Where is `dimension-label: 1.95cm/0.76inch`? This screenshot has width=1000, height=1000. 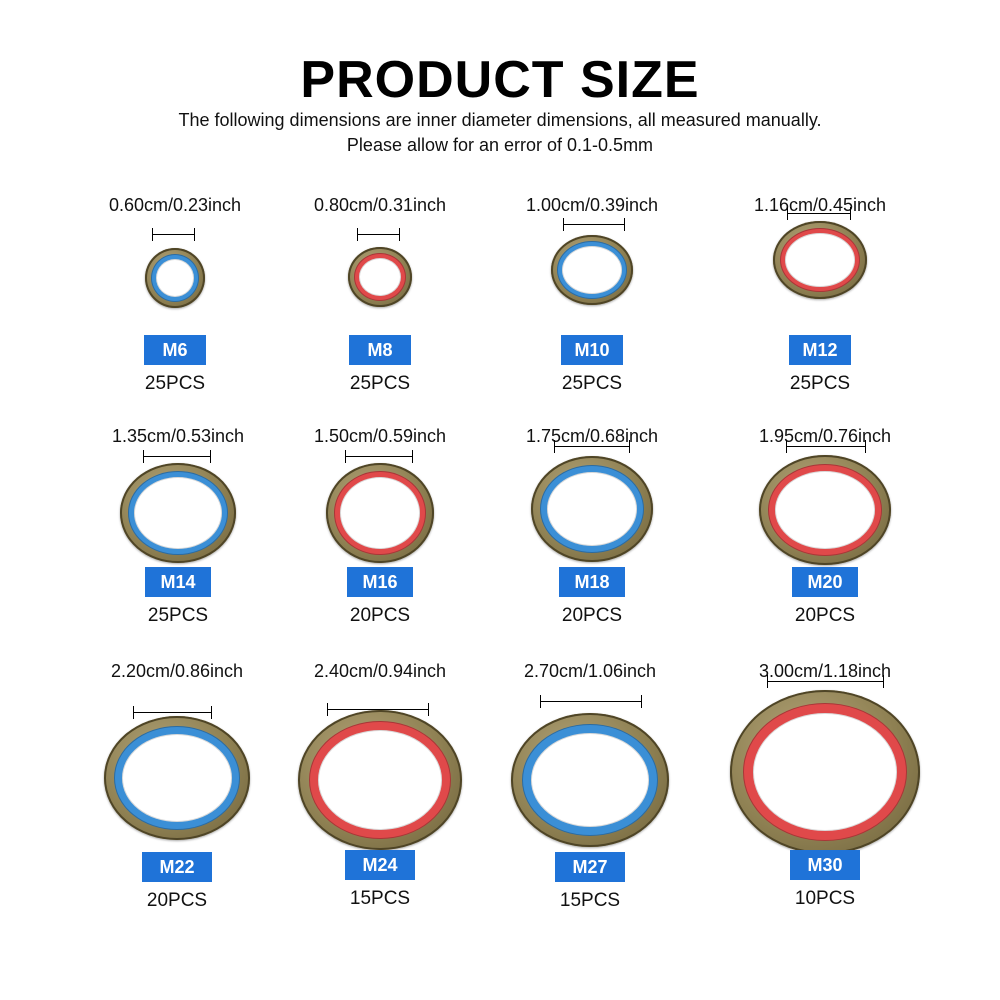 dimension-label: 1.95cm/0.76inch is located at coordinates (825, 436).